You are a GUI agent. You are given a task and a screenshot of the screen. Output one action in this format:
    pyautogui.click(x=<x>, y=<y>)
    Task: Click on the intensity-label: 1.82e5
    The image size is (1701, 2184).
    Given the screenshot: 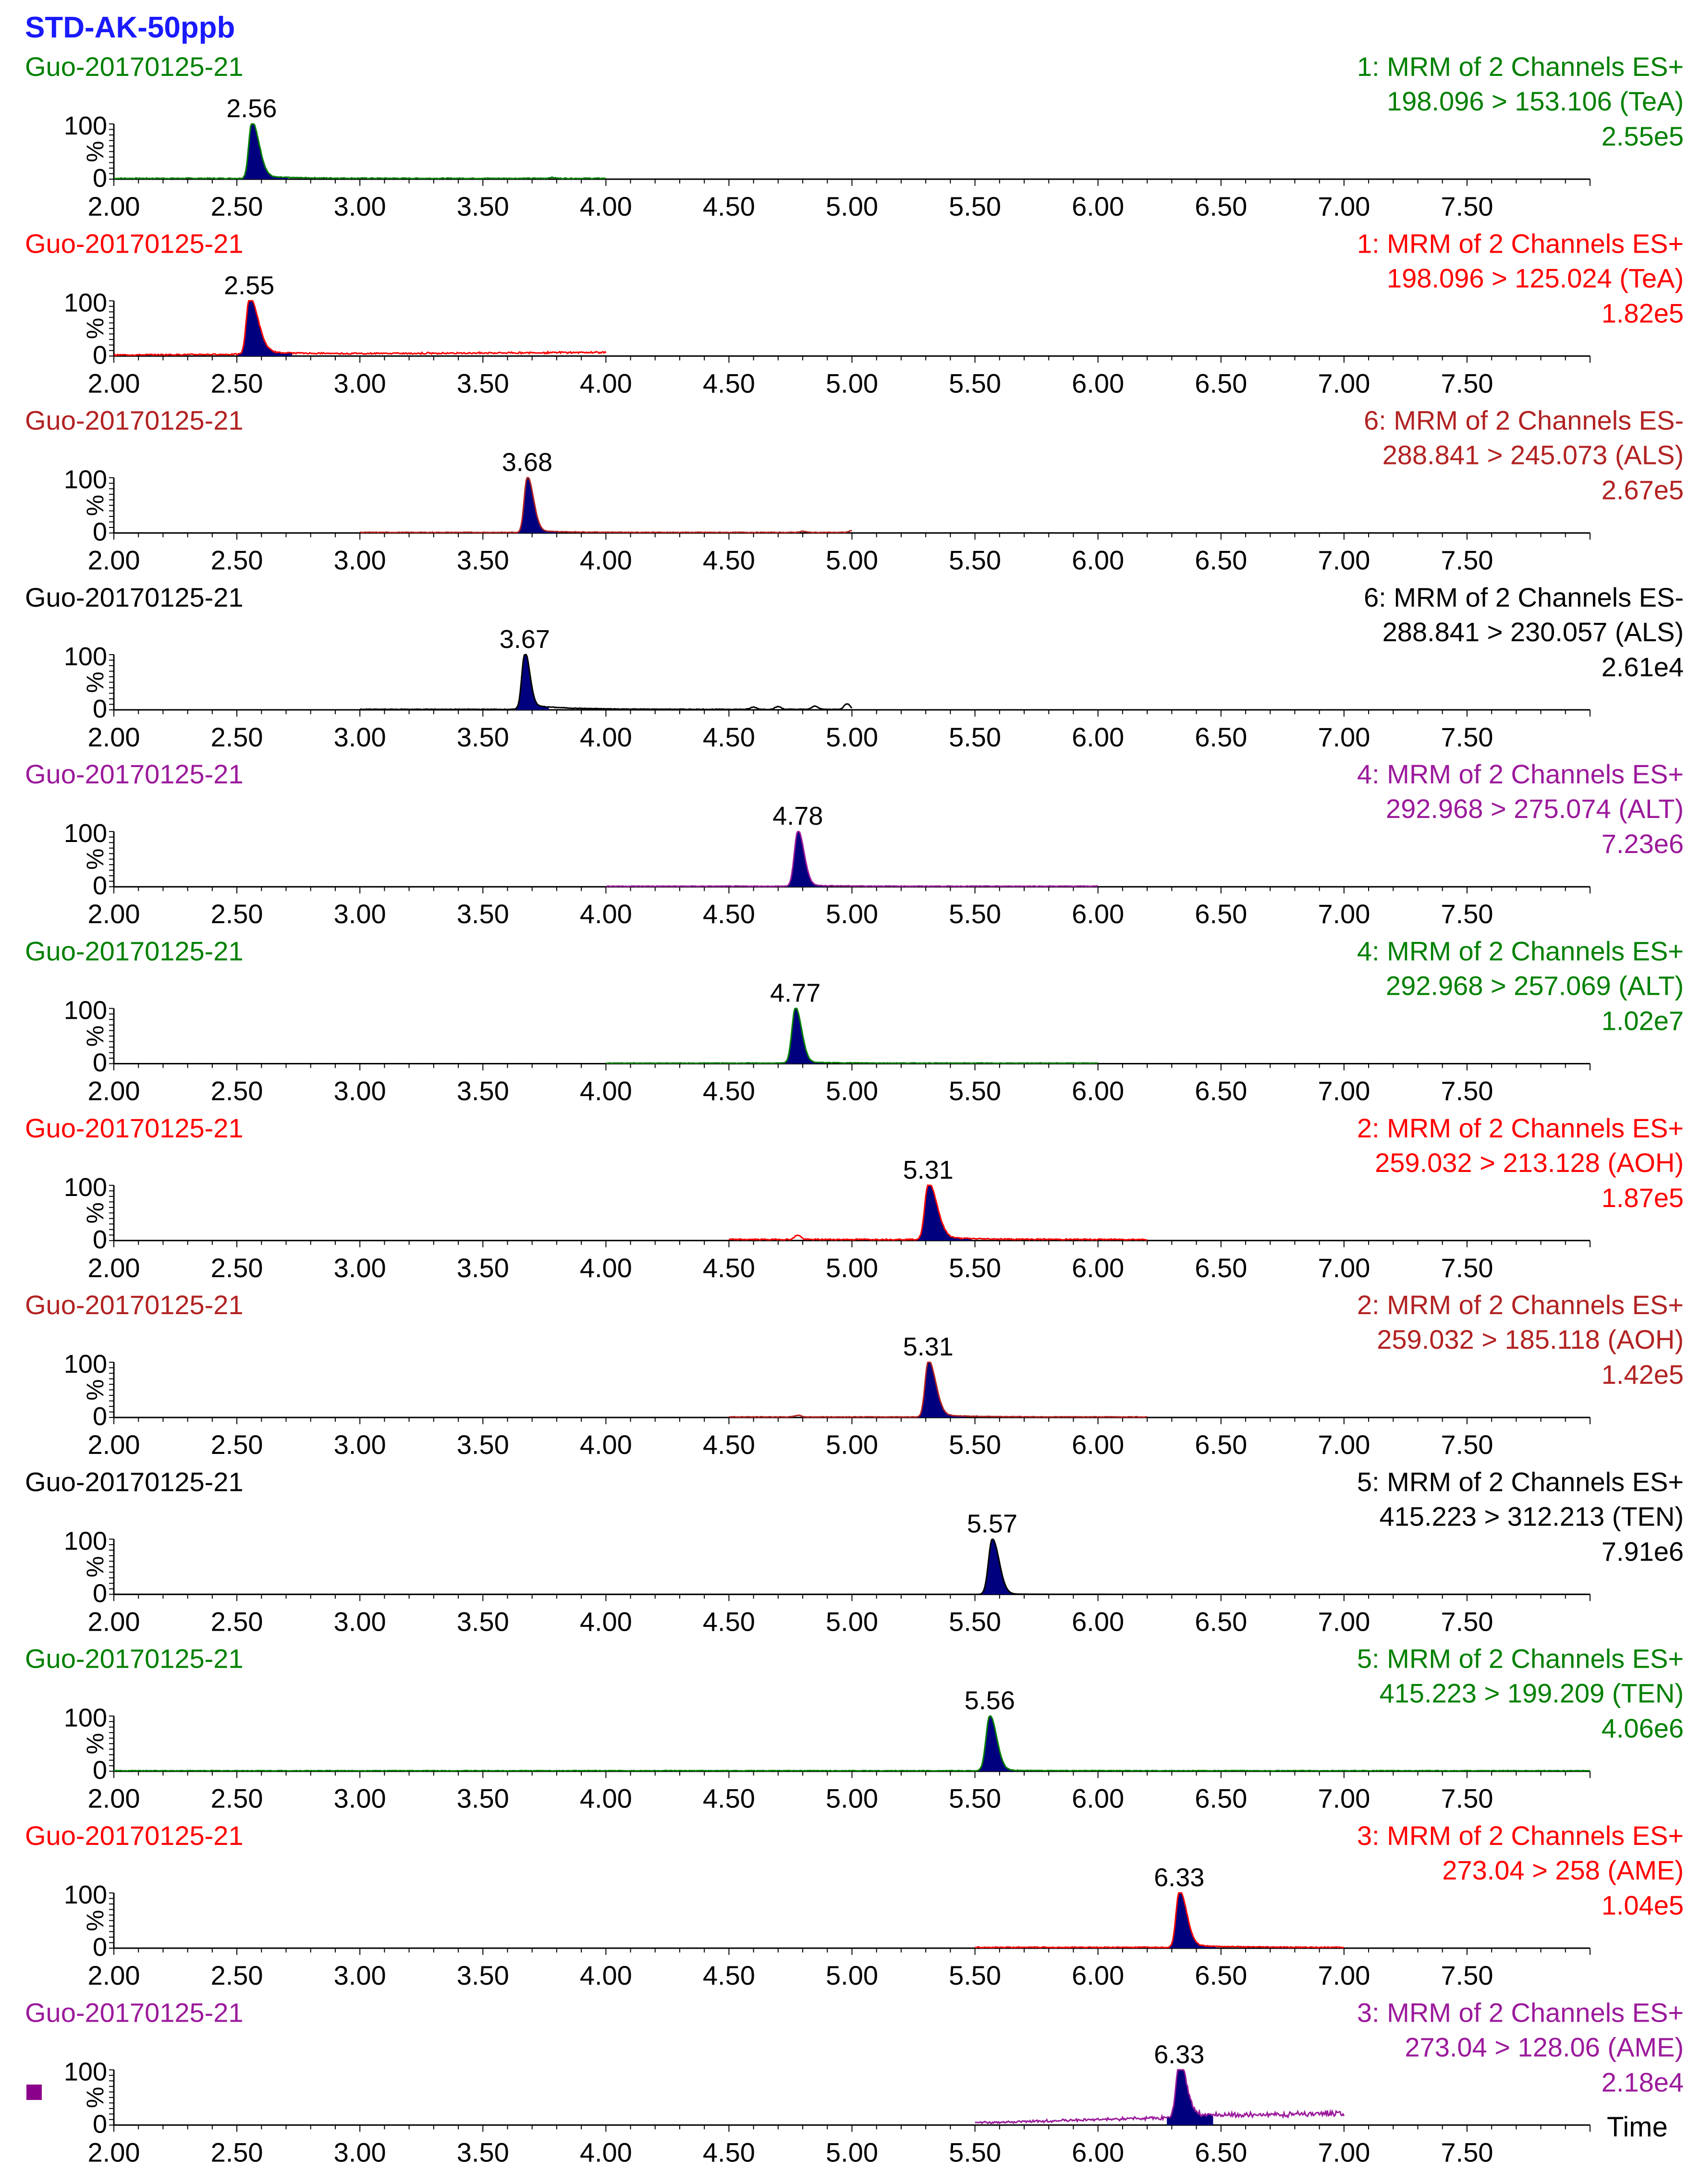 What is the action you would take?
    pyautogui.click(x=1643, y=313)
    